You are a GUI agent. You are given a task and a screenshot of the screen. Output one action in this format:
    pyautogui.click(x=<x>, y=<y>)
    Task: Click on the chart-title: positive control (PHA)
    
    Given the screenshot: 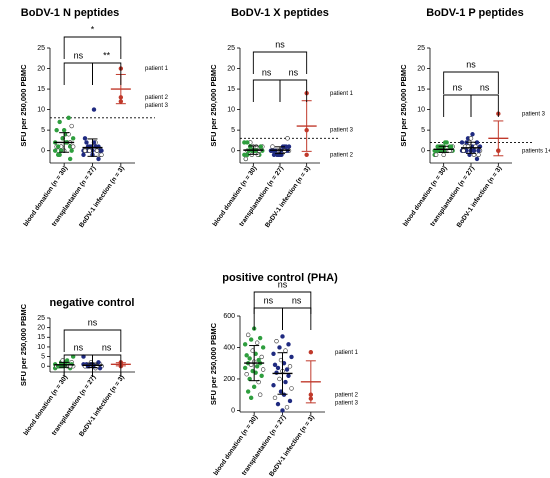 What is the action you would take?
    pyautogui.click(x=280, y=278)
    